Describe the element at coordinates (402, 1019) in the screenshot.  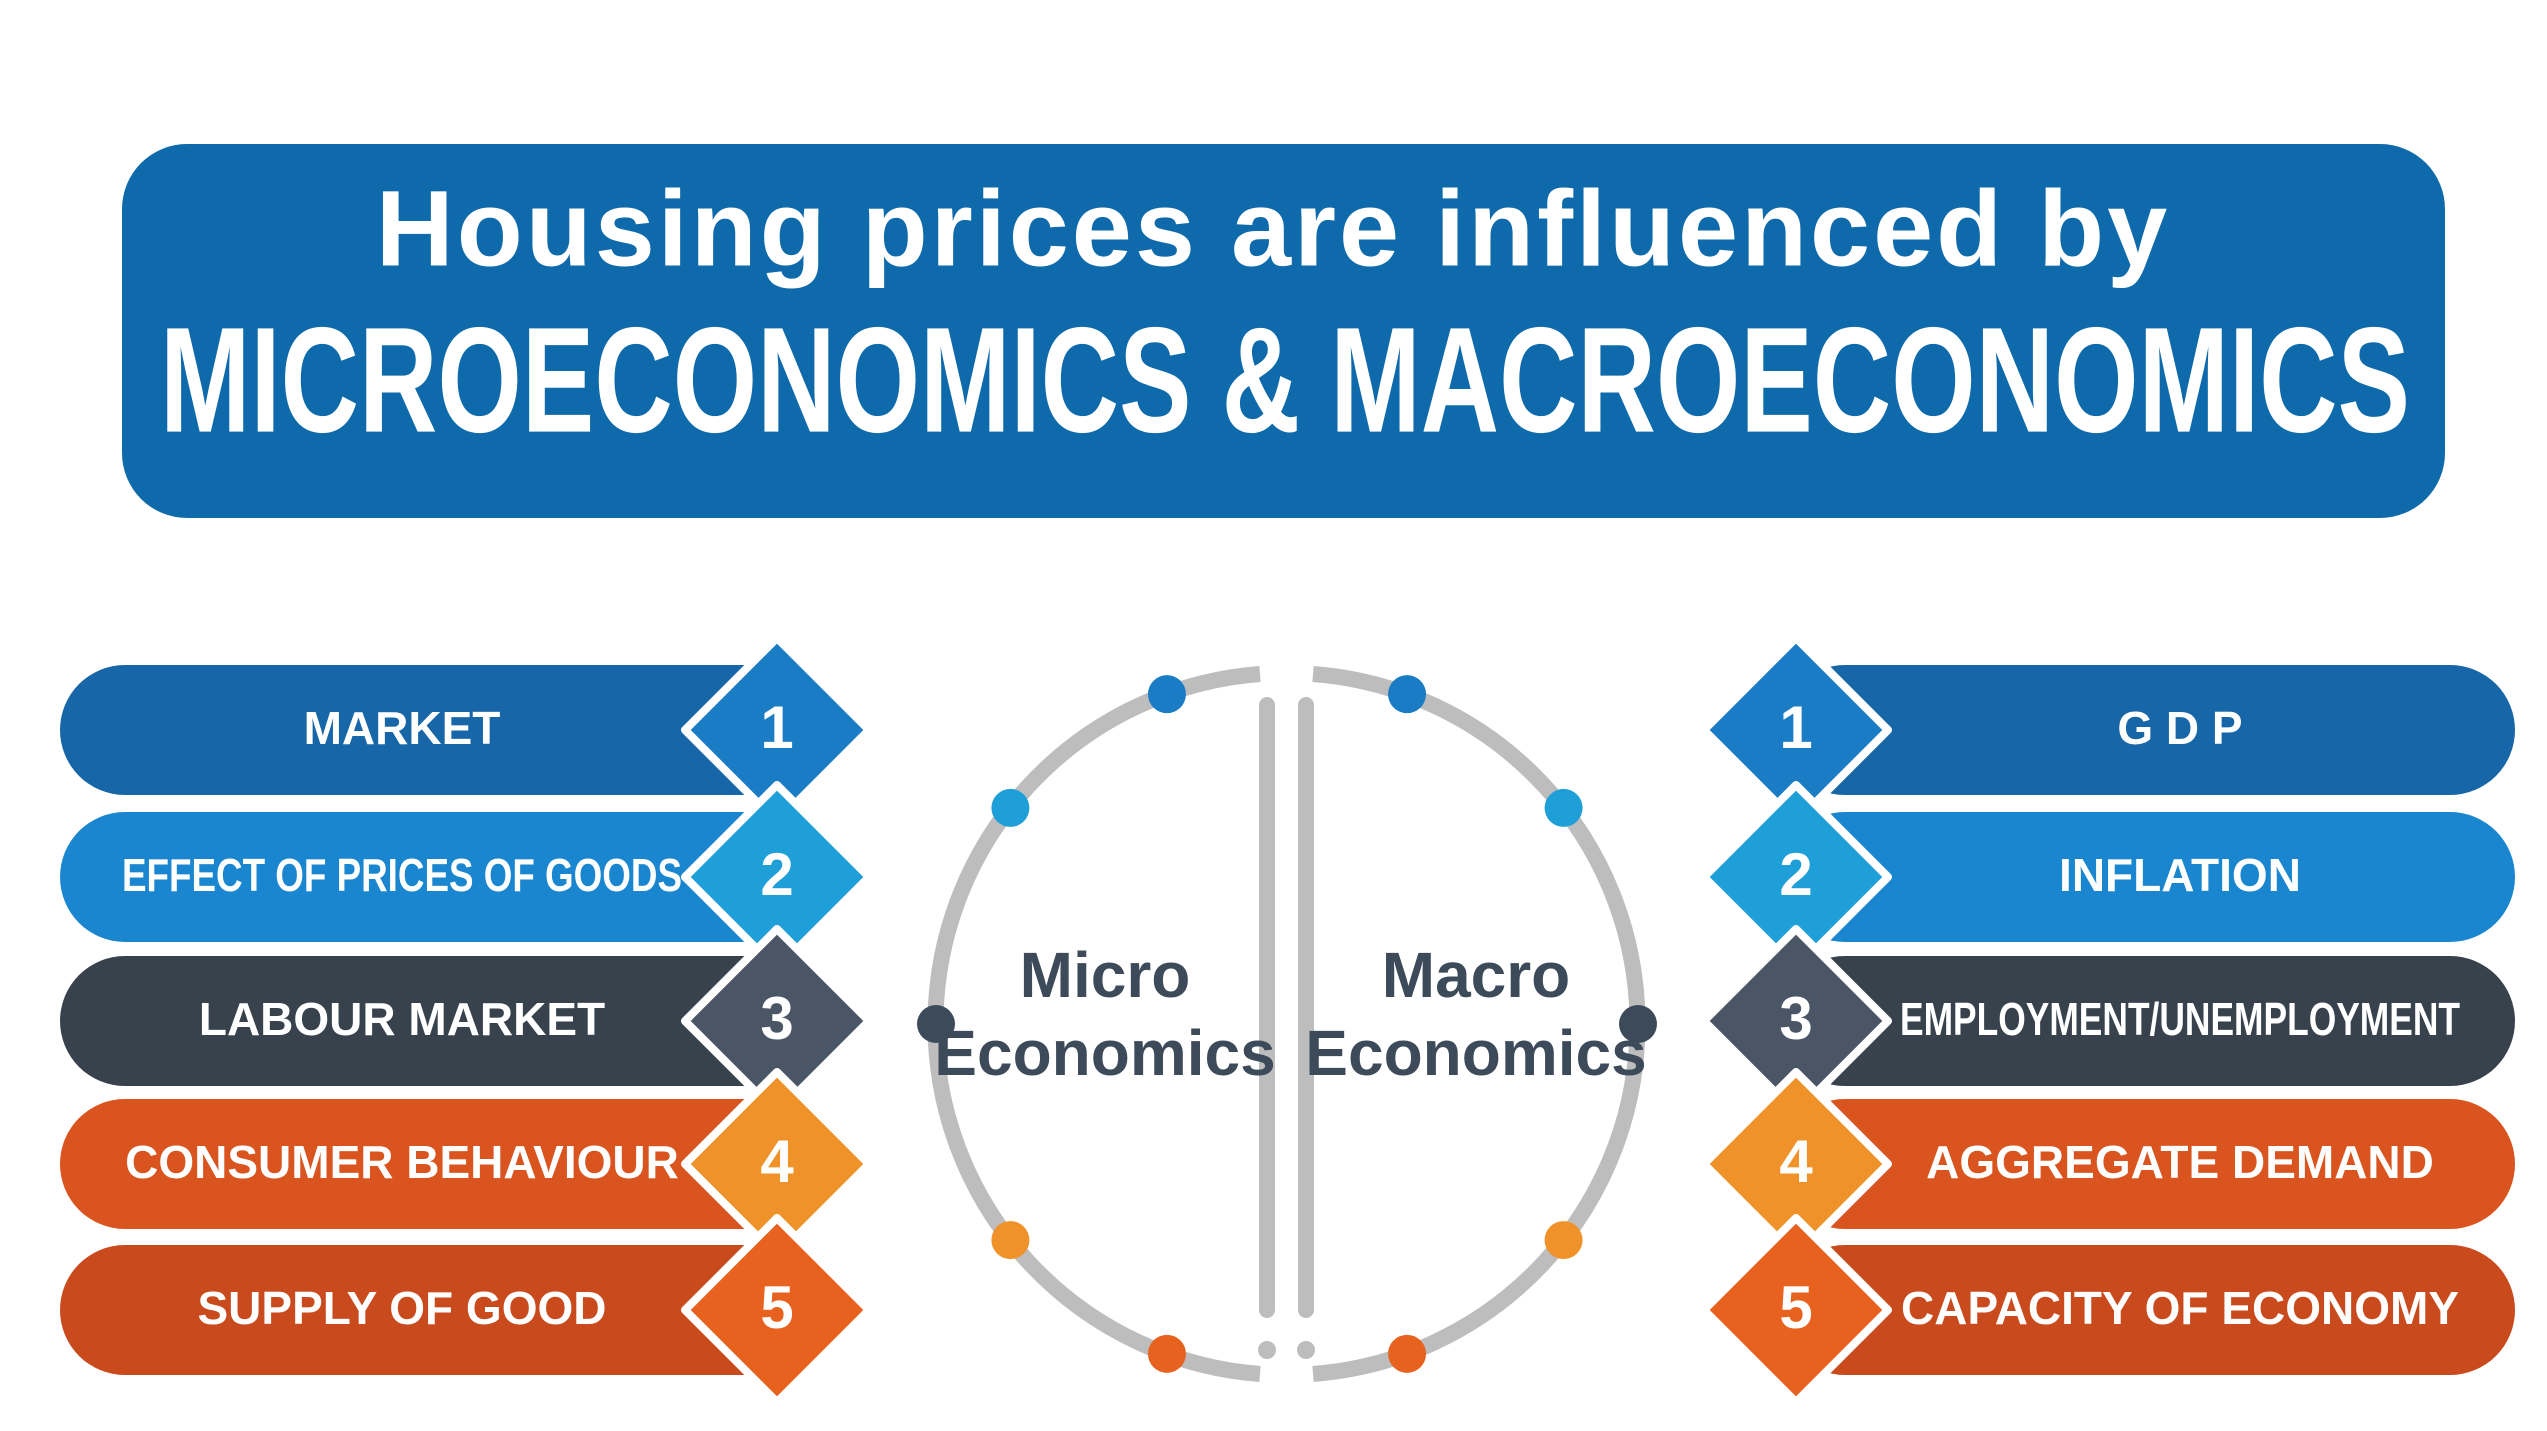
I see `item-label: LABOUR MARKET` at that location.